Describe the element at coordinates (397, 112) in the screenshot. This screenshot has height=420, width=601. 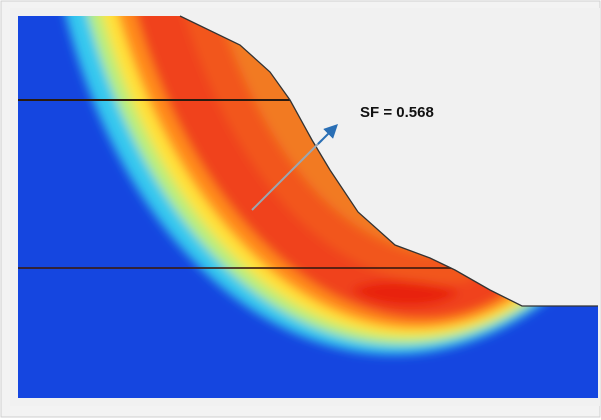
I see `safety-factor-label: SF = 0.568` at that location.